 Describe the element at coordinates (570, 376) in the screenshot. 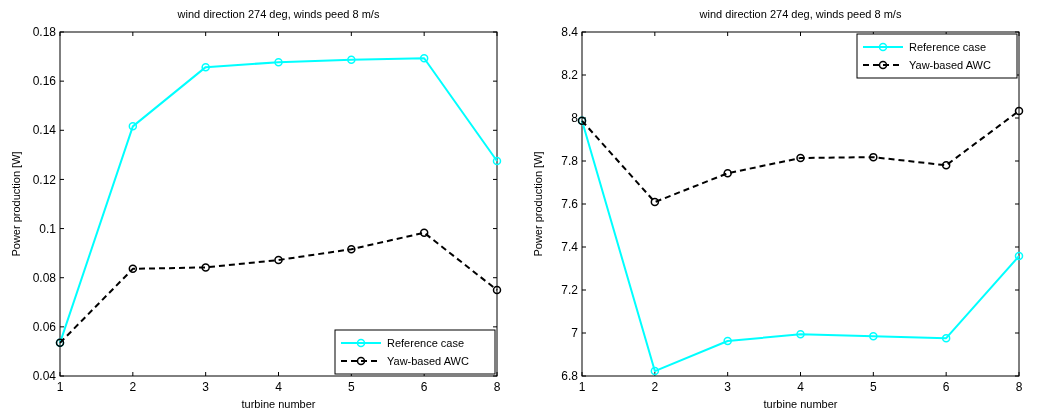

I see `y-tick-label: 6.8` at that location.